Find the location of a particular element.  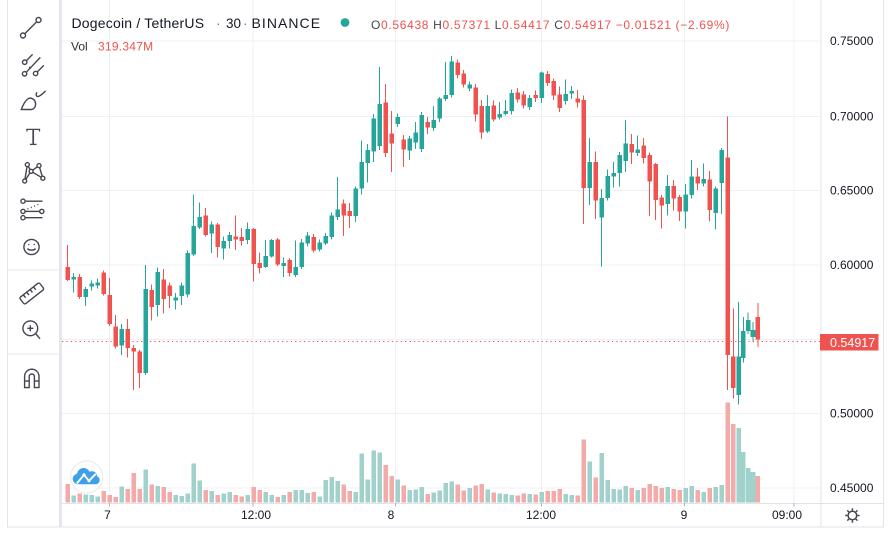

svg-text: 0.50000 is located at coordinates (852, 414).